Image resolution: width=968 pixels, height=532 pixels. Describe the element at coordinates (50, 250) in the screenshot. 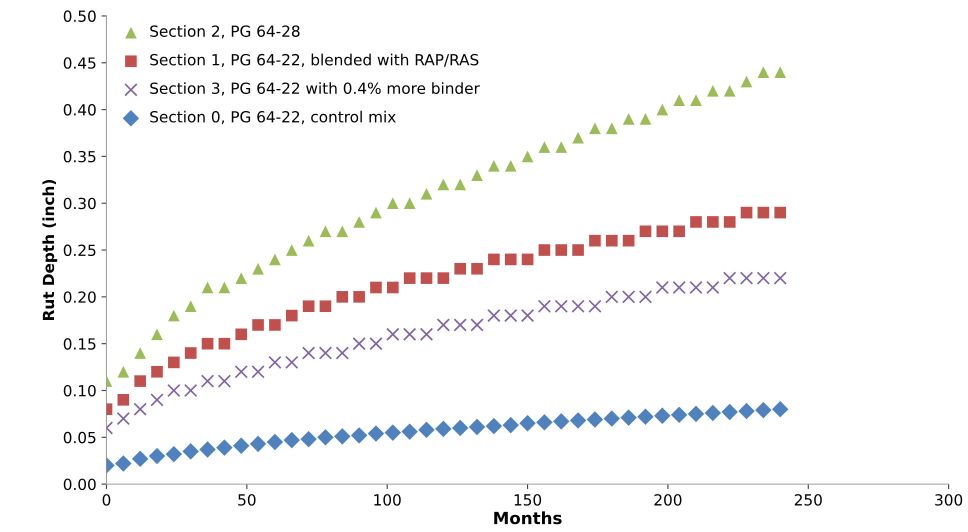

I see `y-axis-title: Rut Depth (inch)` at that location.